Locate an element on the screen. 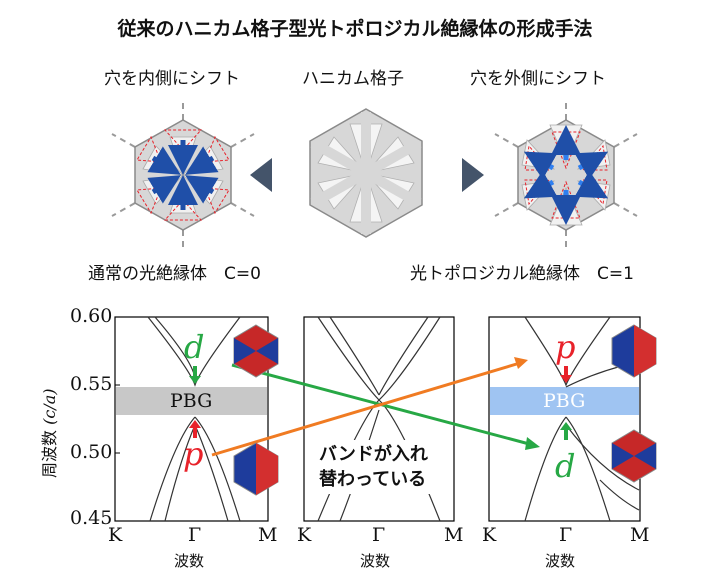  xtick-left-m: M is located at coordinates (268, 535).